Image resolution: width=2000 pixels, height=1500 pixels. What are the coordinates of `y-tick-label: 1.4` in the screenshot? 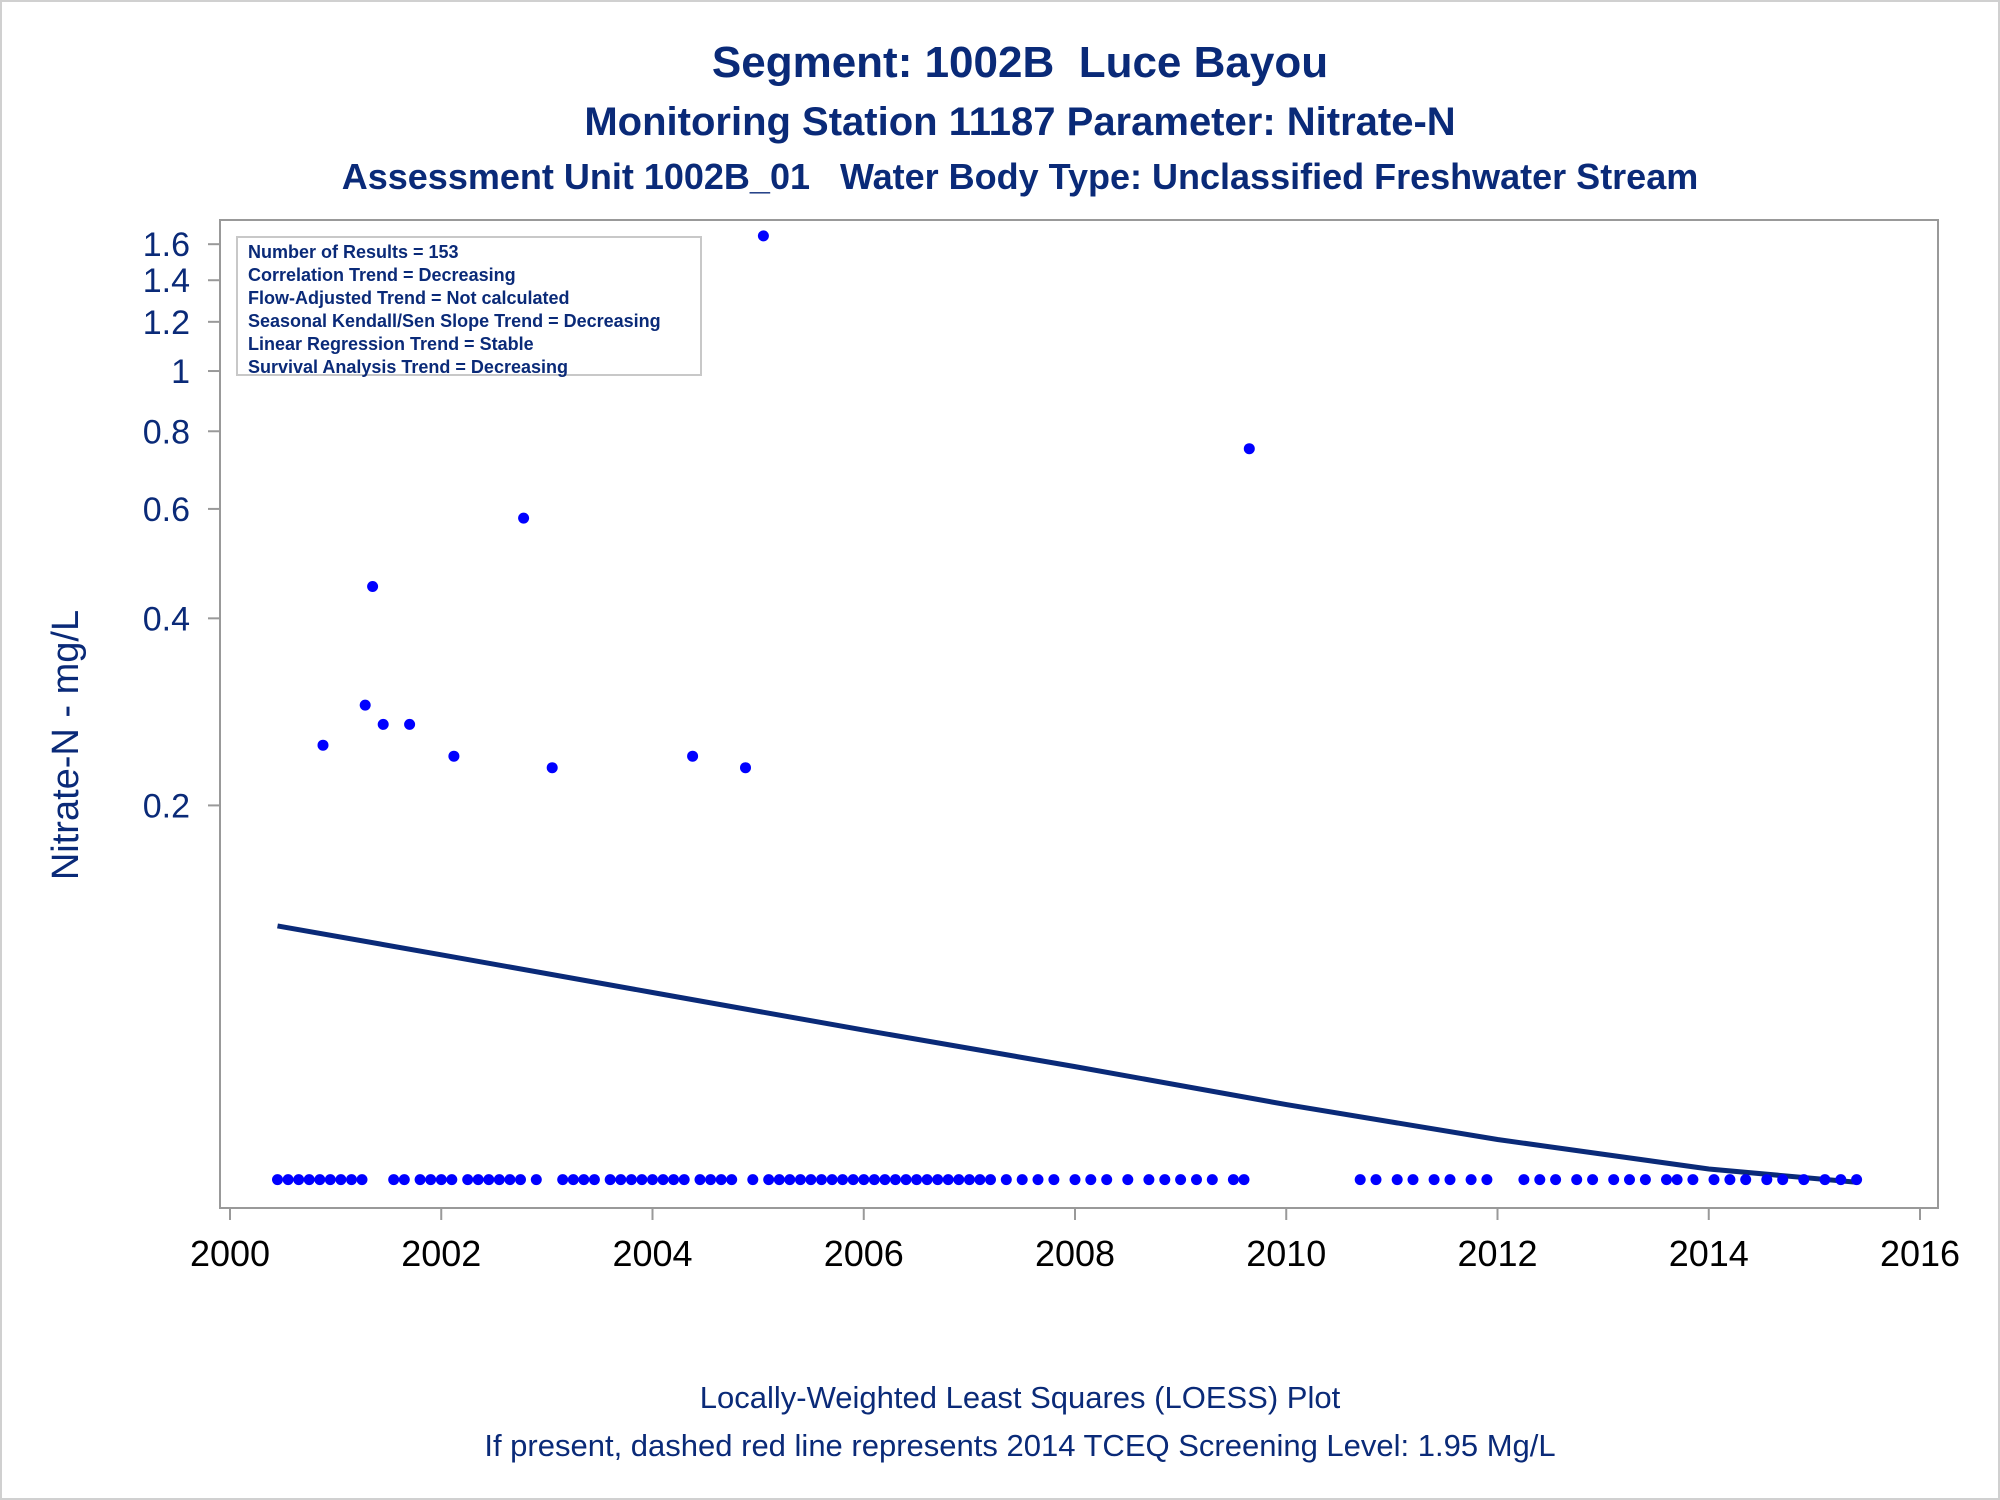 It's located at (166, 281).